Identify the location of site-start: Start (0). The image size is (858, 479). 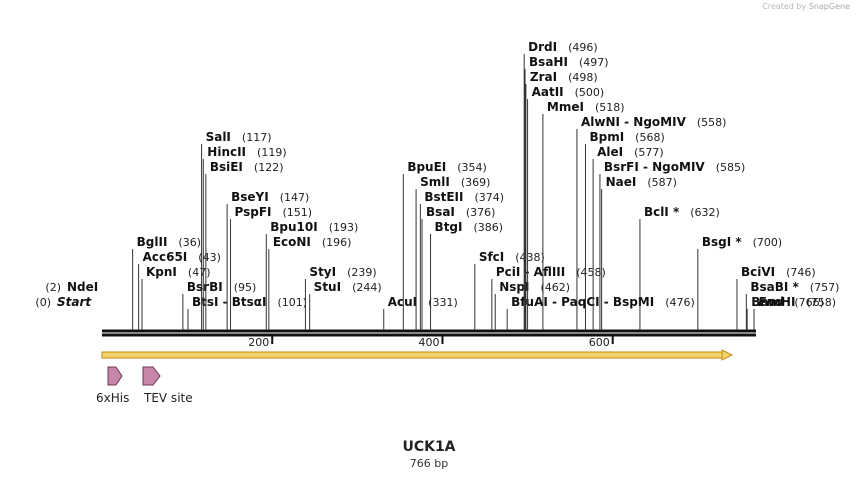
(63, 302).